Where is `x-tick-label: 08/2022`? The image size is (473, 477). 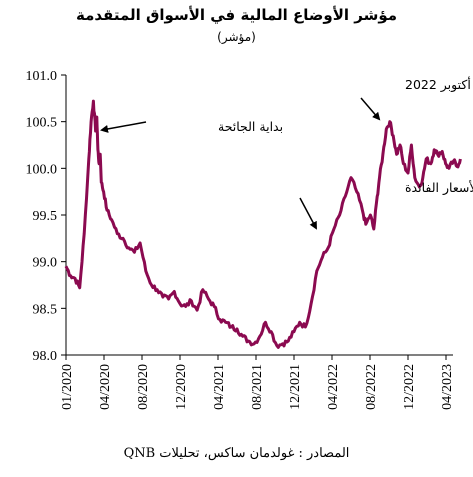
x-tick-label: 08/2022 is located at coordinates (371, 387).